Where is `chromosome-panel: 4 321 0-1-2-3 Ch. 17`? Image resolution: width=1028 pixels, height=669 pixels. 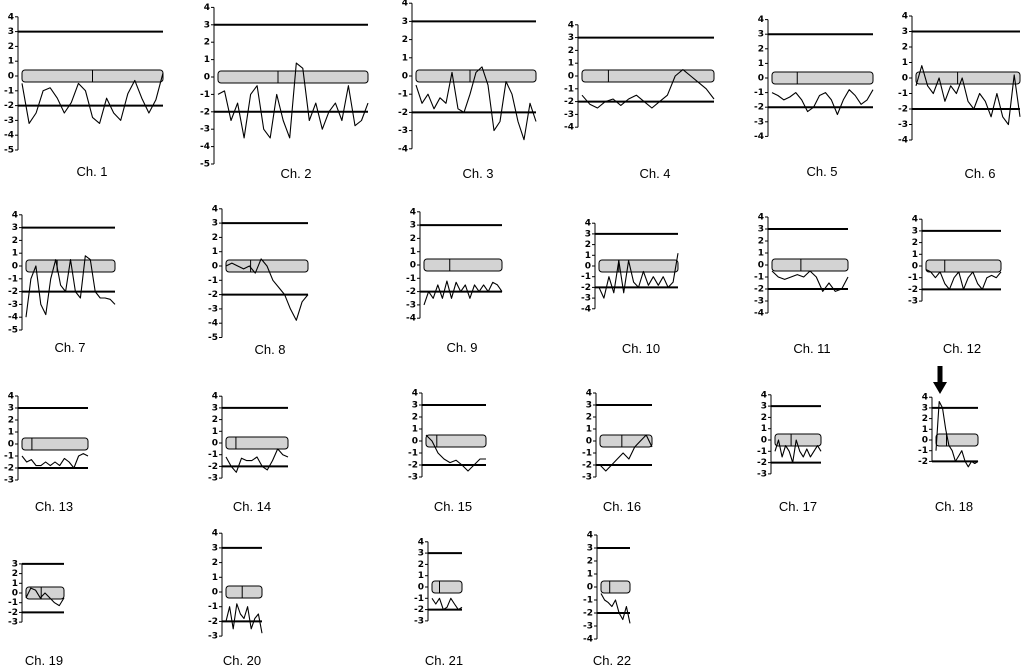
chromosome-panel: 4 321 0-1-2-3 Ch. 17 is located at coordinates (789, 452).